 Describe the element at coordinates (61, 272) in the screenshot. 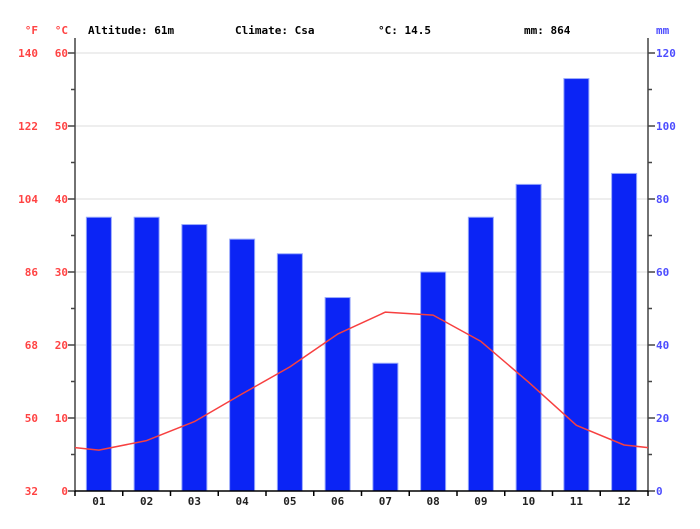

I see `celsius-tick-label: 30` at that location.